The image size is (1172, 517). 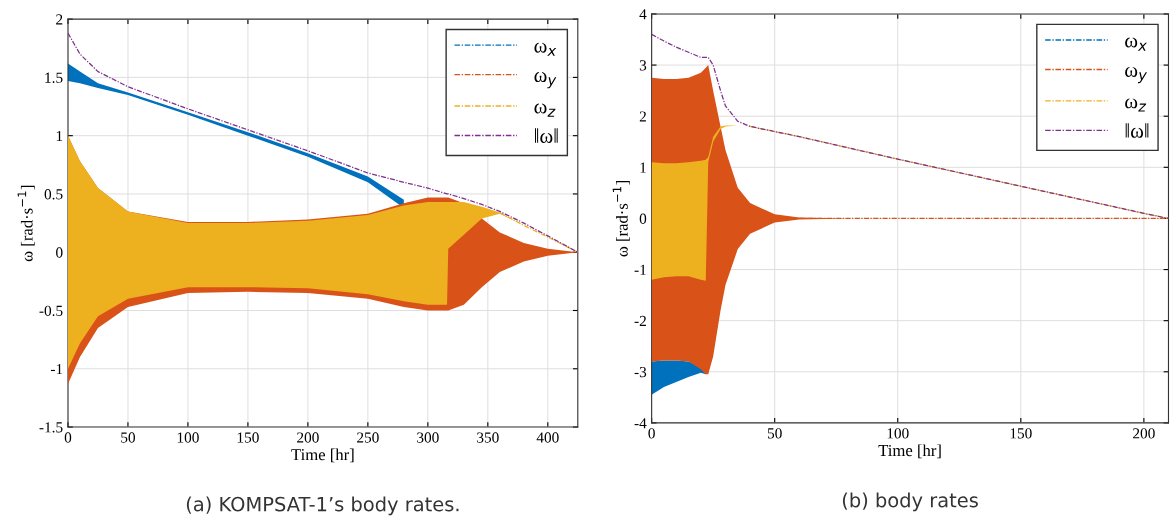 What do you see at coordinates (51, 311) in the screenshot?
I see `y-tick-label: -0.5` at bounding box center [51, 311].